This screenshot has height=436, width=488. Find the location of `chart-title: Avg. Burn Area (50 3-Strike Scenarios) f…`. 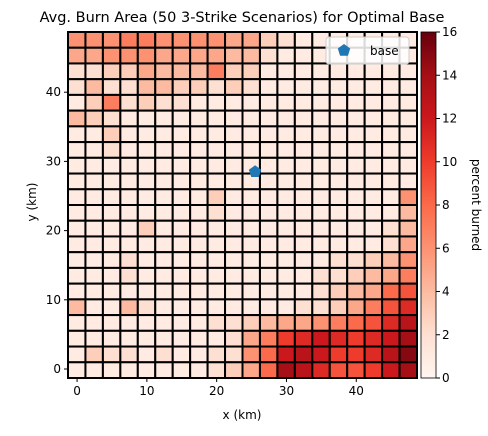

chart-title: Avg. Burn Area (50 3-Strike Scenarios) f… is located at coordinates (242, 18).